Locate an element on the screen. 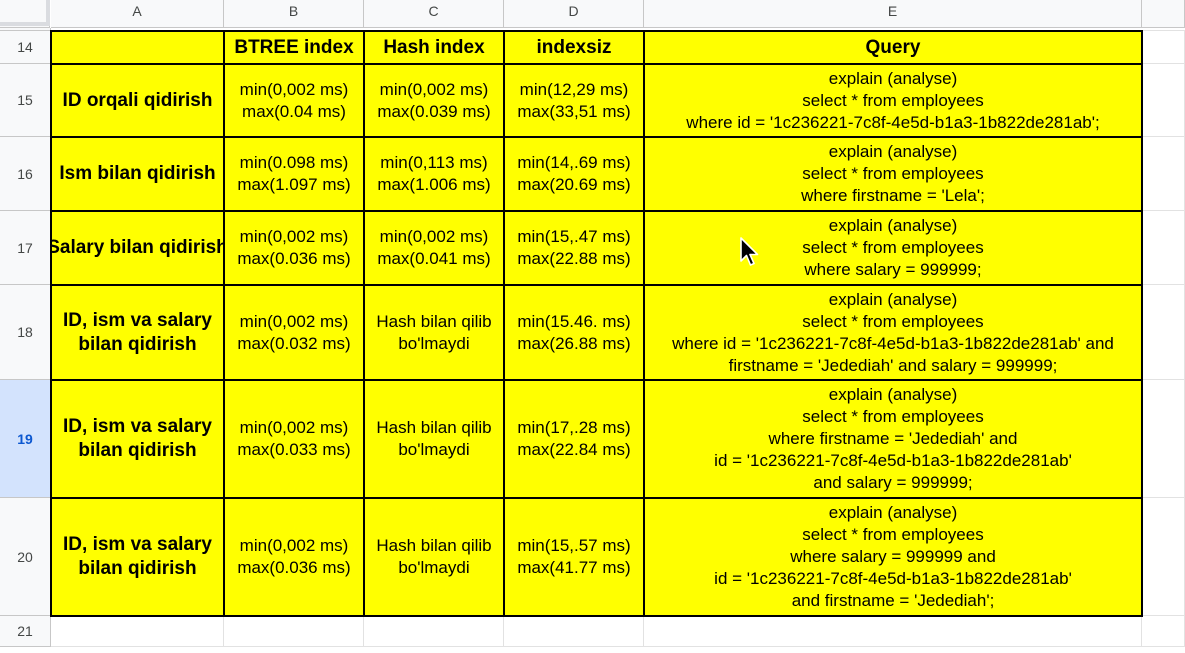 This screenshot has width=1185, height=653. cell-a18-text: ID, ism va salary bilan qidirish is located at coordinates (137, 333).